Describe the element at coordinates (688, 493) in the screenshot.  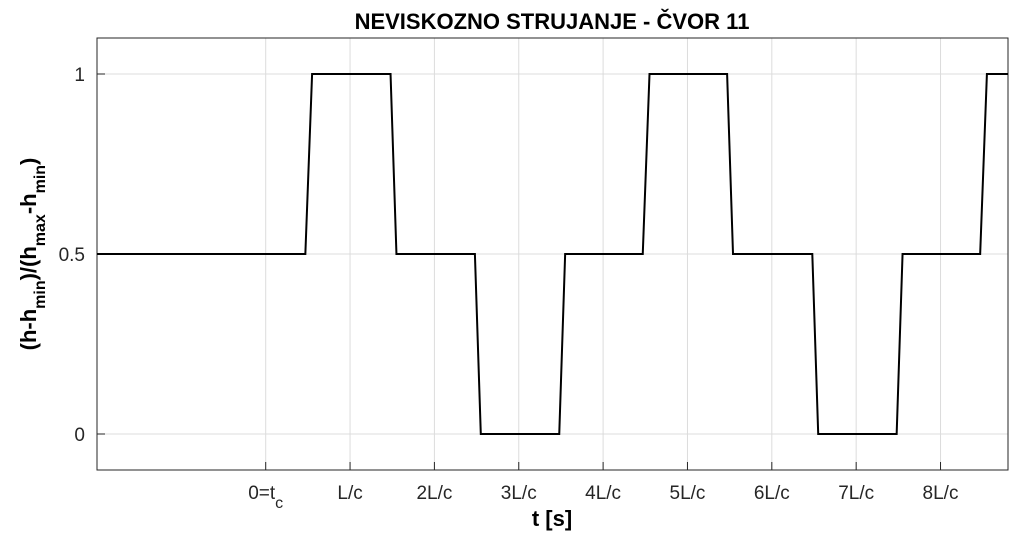
I see `x-tick-label: 5L/c` at that location.